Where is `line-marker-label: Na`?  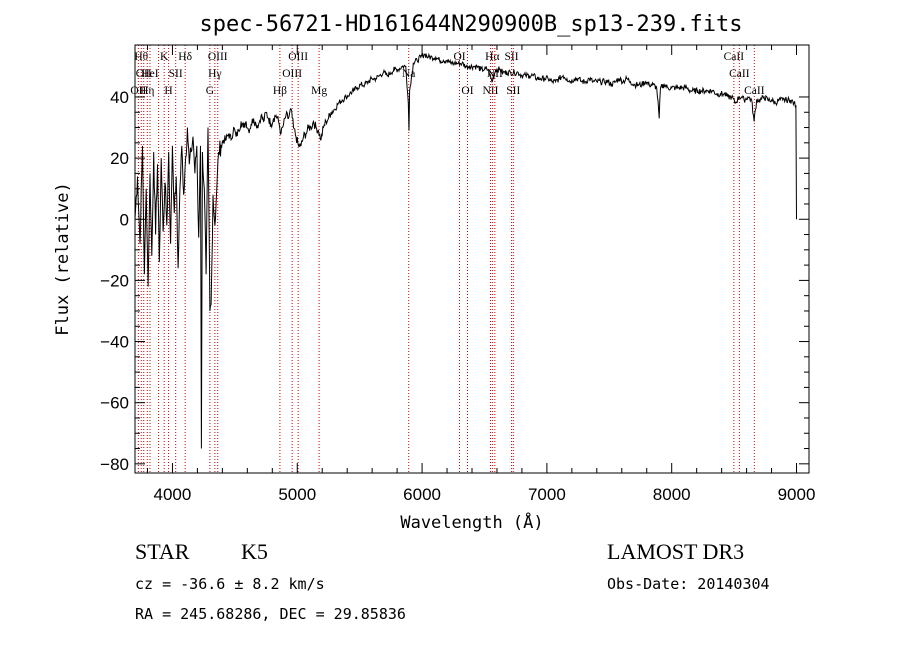
line-marker-label: Na is located at coordinates (408, 74).